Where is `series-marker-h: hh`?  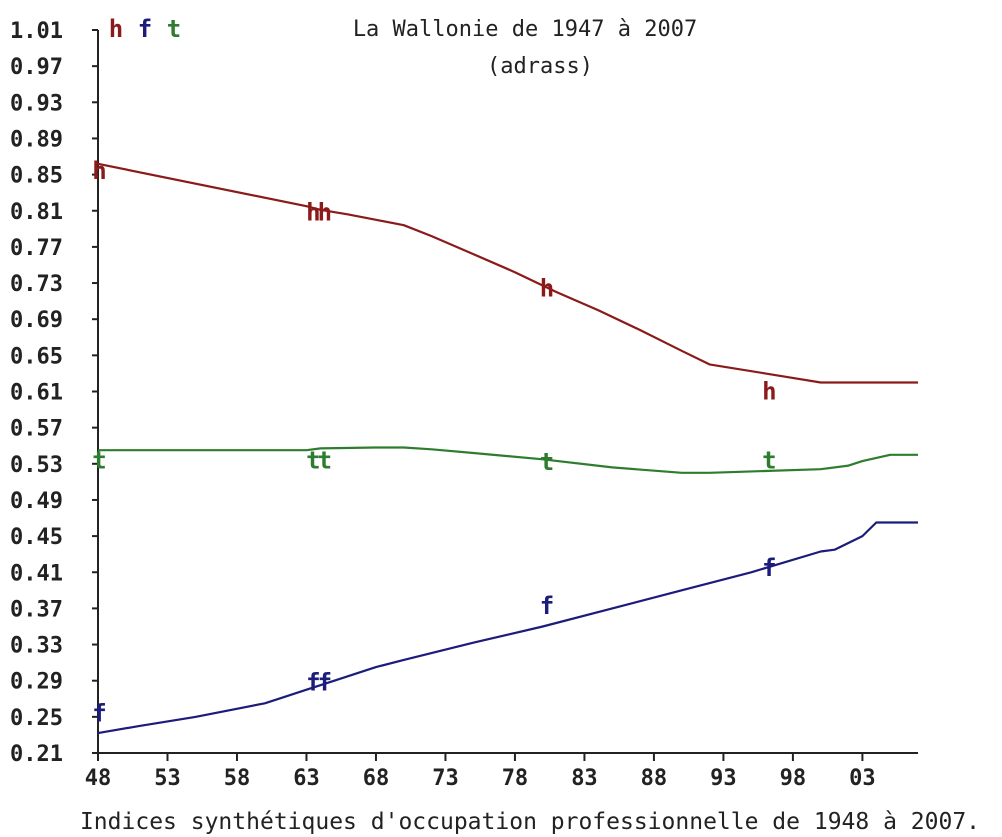
series-marker-h: hh is located at coordinates (318, 213).